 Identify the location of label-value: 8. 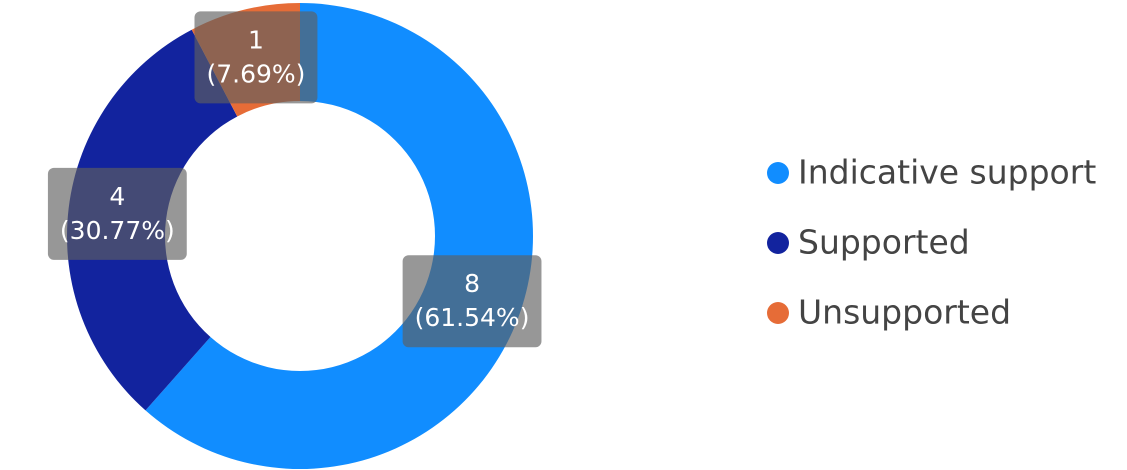
(472, 283).